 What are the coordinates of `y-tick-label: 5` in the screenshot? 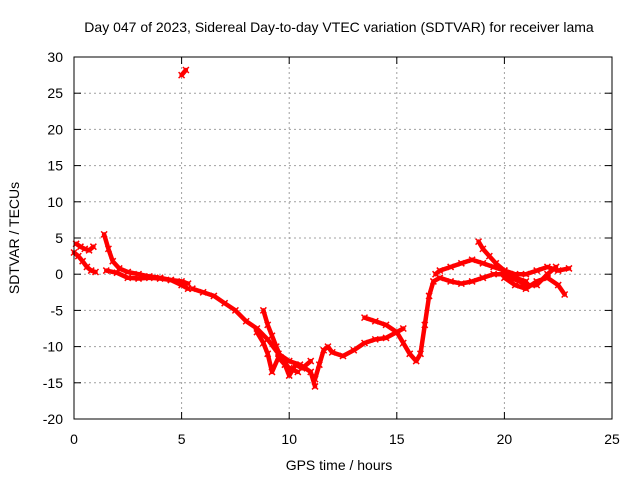 It's located at (59, 238).